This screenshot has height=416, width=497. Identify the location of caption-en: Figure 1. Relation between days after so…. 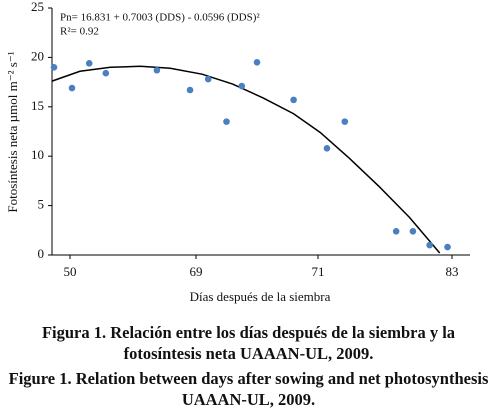
(248, 389).